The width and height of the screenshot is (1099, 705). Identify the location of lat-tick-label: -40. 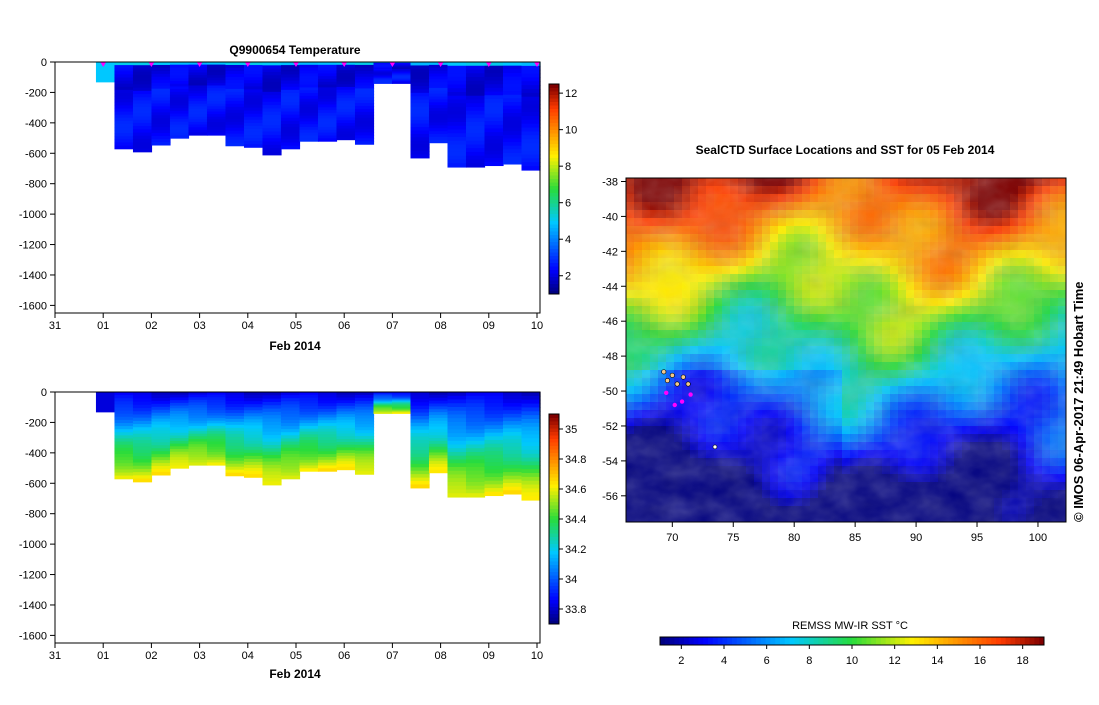
(610, 217).